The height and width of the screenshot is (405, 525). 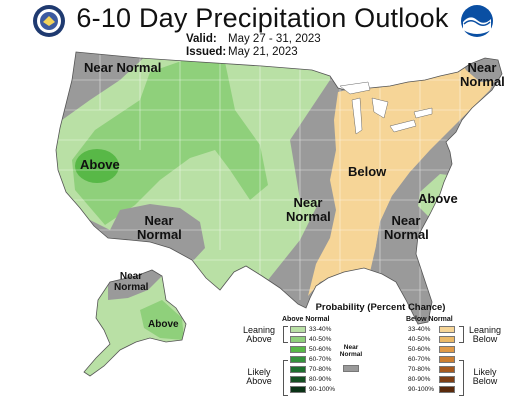 I want to click on legend-near-normal-swatch, so click(x=351, y=368).